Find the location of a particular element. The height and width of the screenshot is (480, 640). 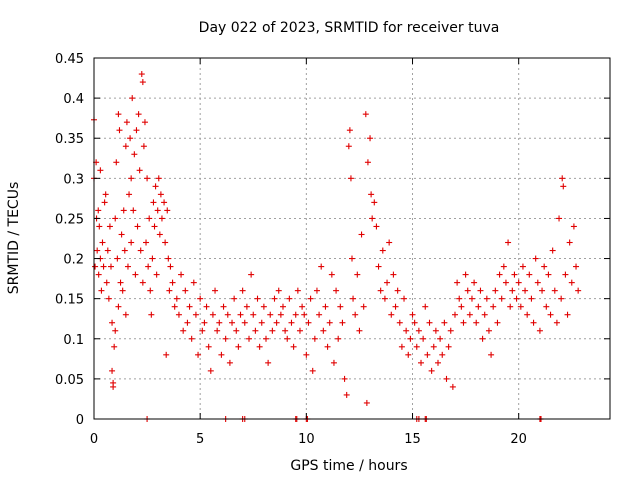

y-tick-label: 0.45 is located at coordinates (69, 59).